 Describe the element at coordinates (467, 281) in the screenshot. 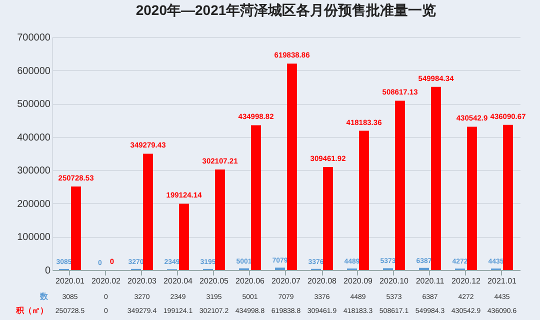

I see `x-tick-label: 2020.12` at that location.